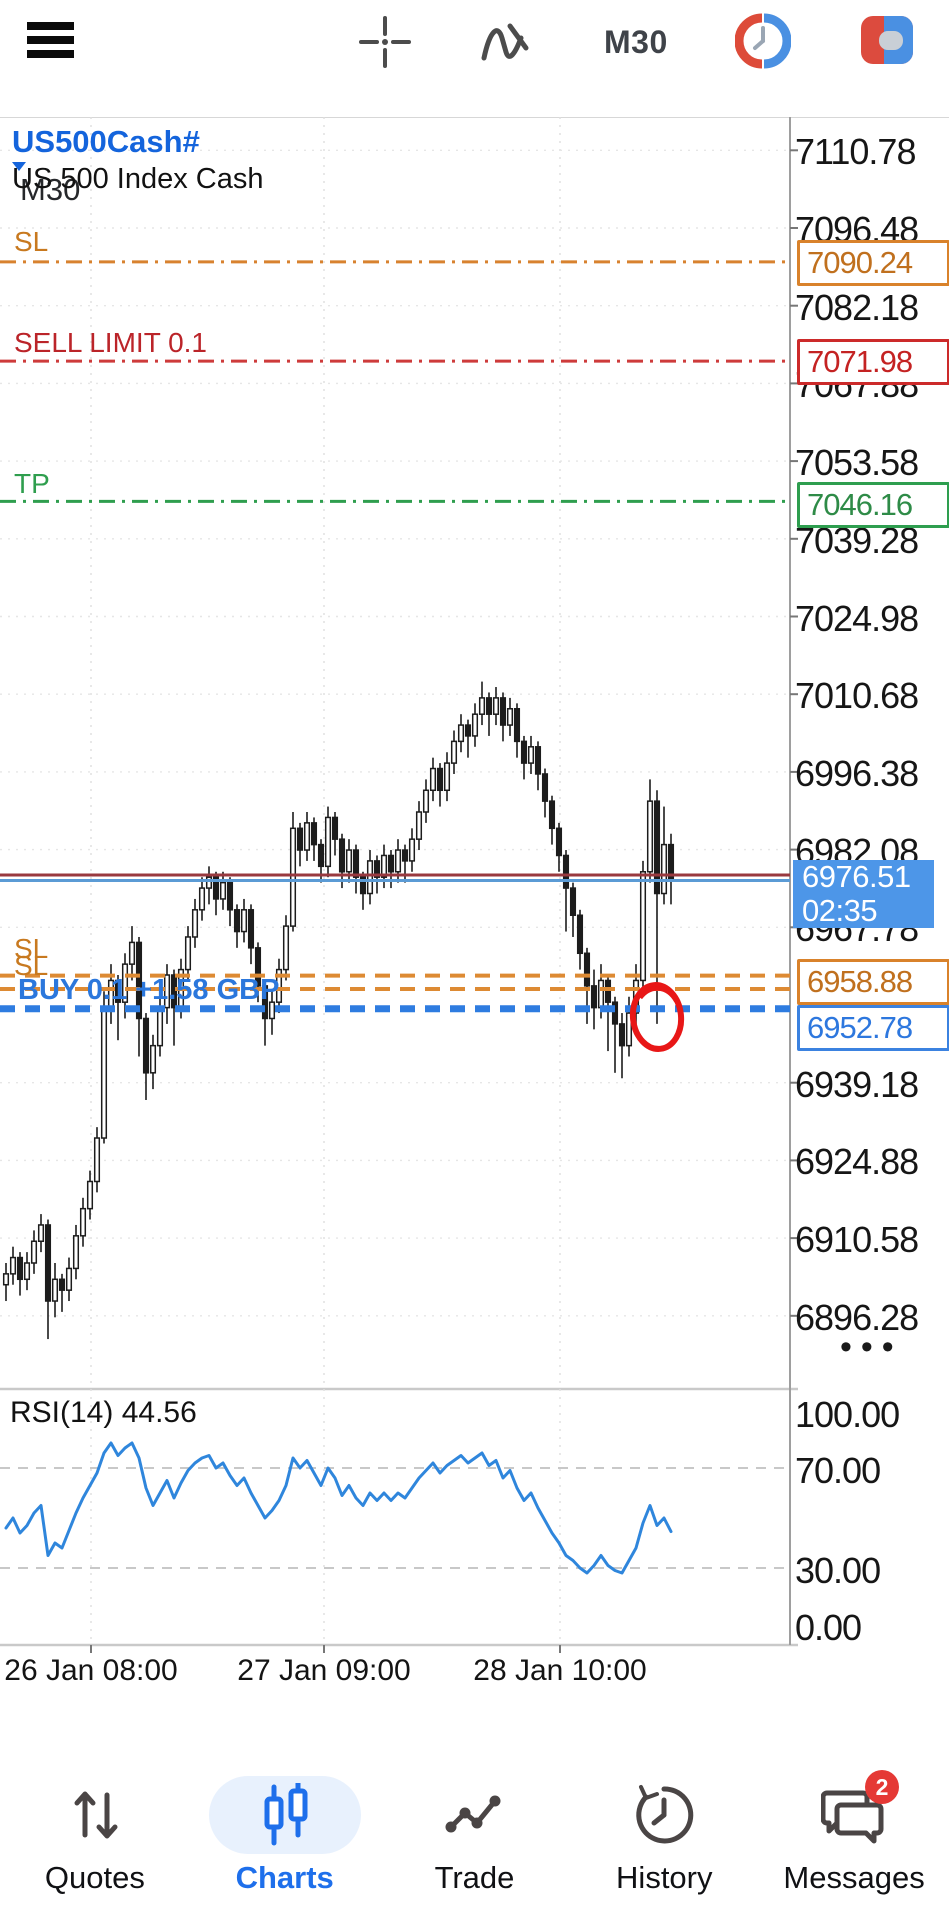  What do you see at coordinates (474, 58) in the screenshot?
I see `top-toolbar: M30` at bounding box center [474, 58].